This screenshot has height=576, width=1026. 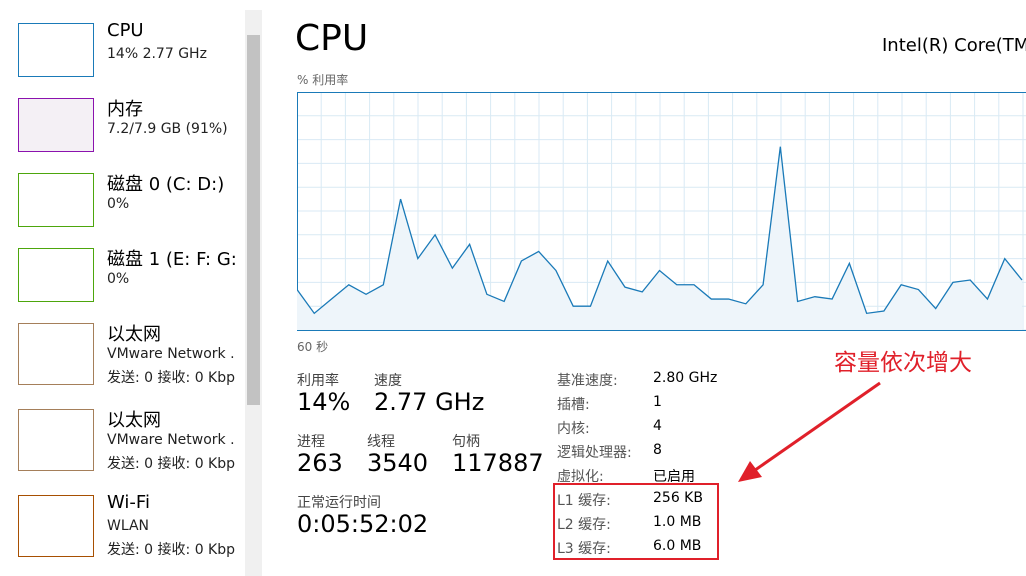 What do you see at coordinates (584, 549) in the screenshot?
I see `detail-label: L3 缓存:` at bounding box center [584, 549].